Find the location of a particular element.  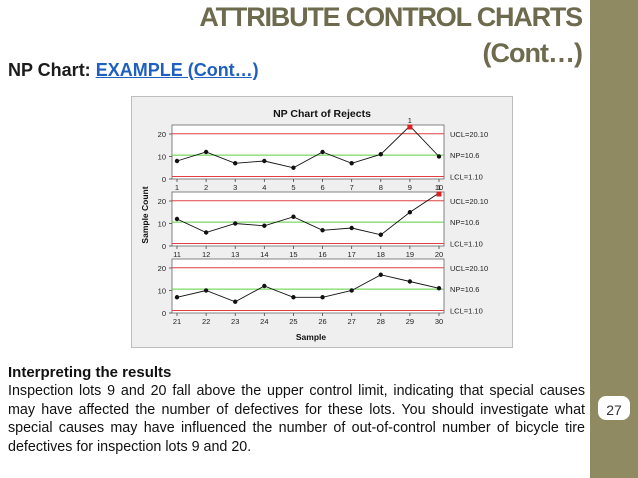

panel-1-x-tick-label: 5 is located at coordinates (293, 187).